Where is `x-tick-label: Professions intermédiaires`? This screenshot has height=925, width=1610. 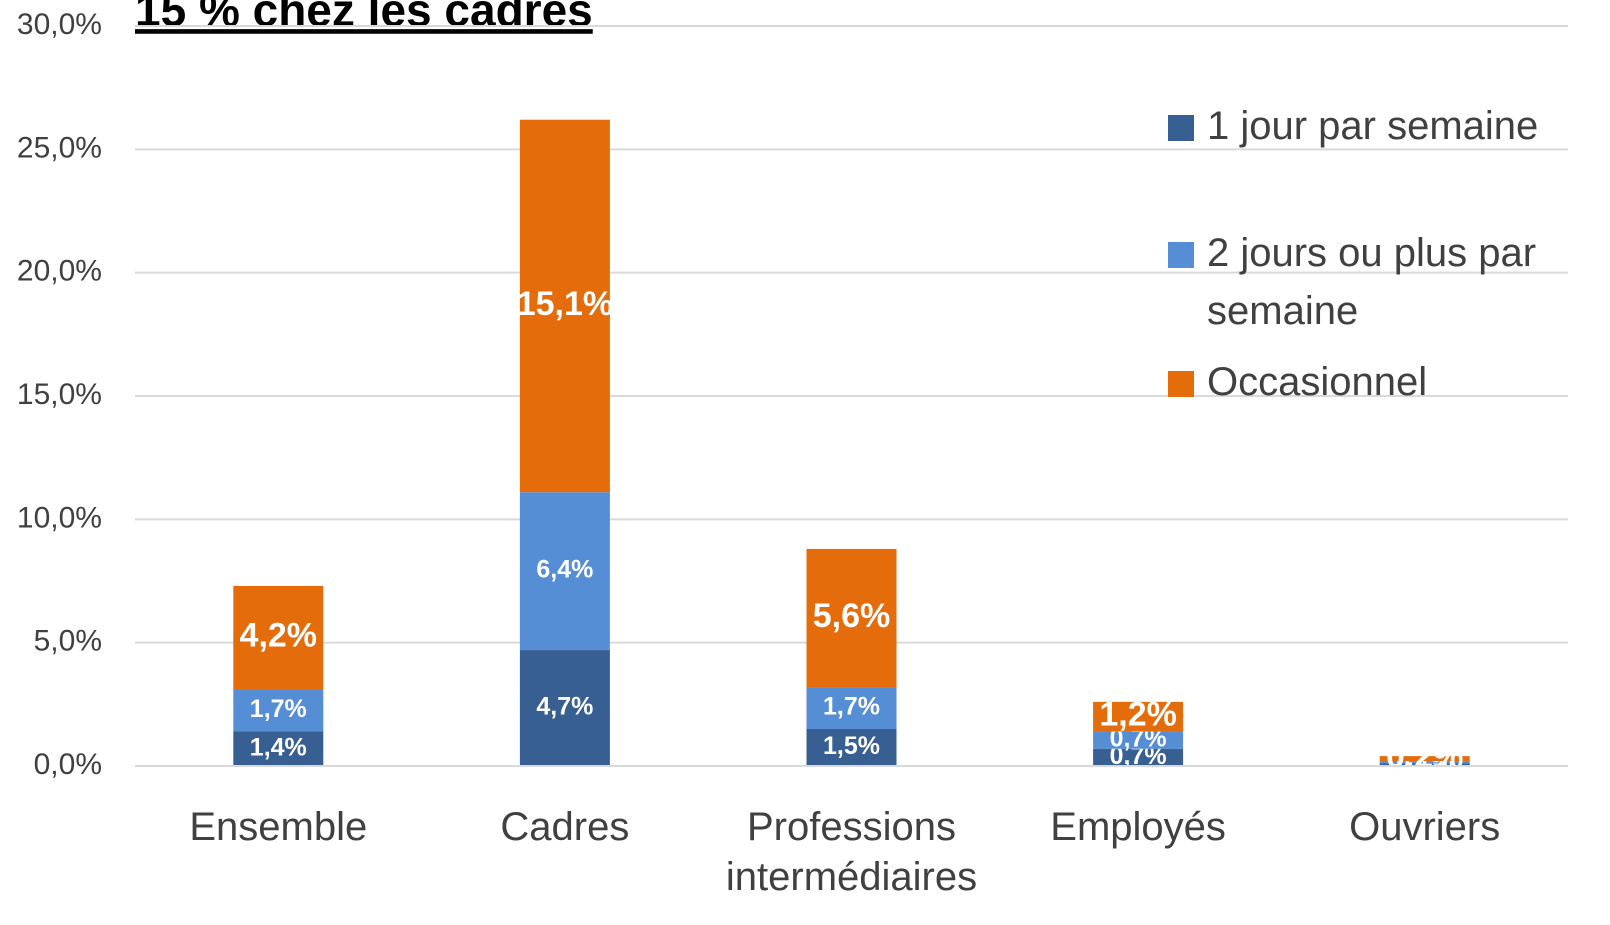
x-tick-label: Professions intermédiaires is located at coordinates (851, 852).